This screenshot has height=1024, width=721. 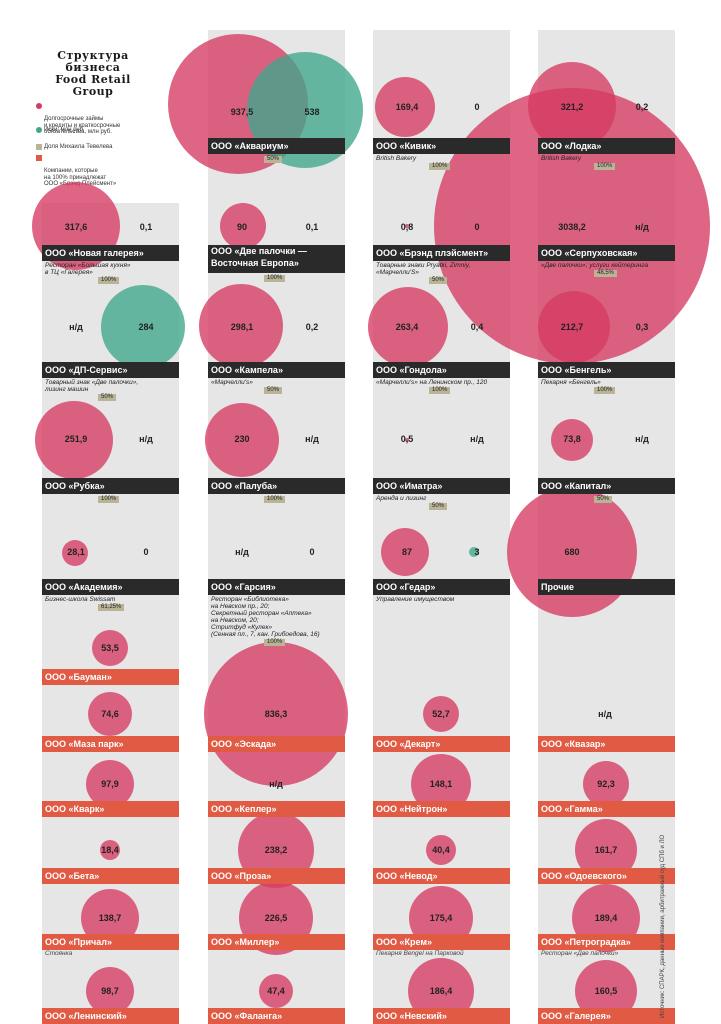 What do you see at coordinates (606, 809) in the screenshot?
I see `company-name-bar: ООО «Гамма»` at bounding box center [606, 809].